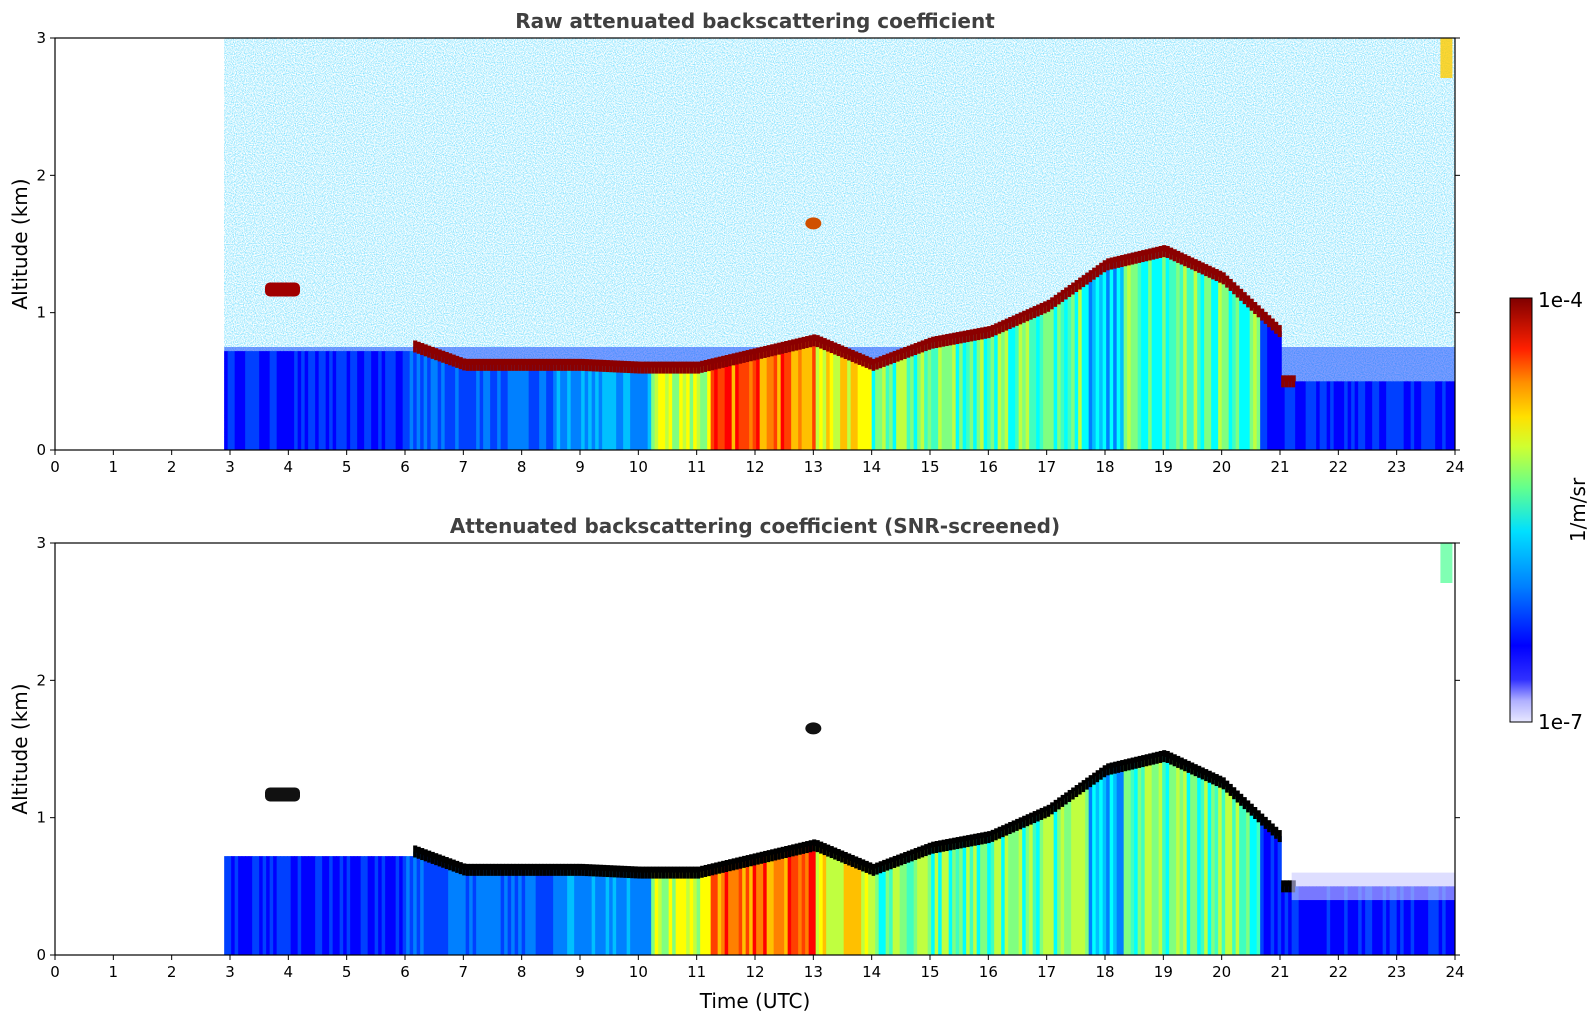  I want to click on x-tick-label: 14, so click(871, 972).